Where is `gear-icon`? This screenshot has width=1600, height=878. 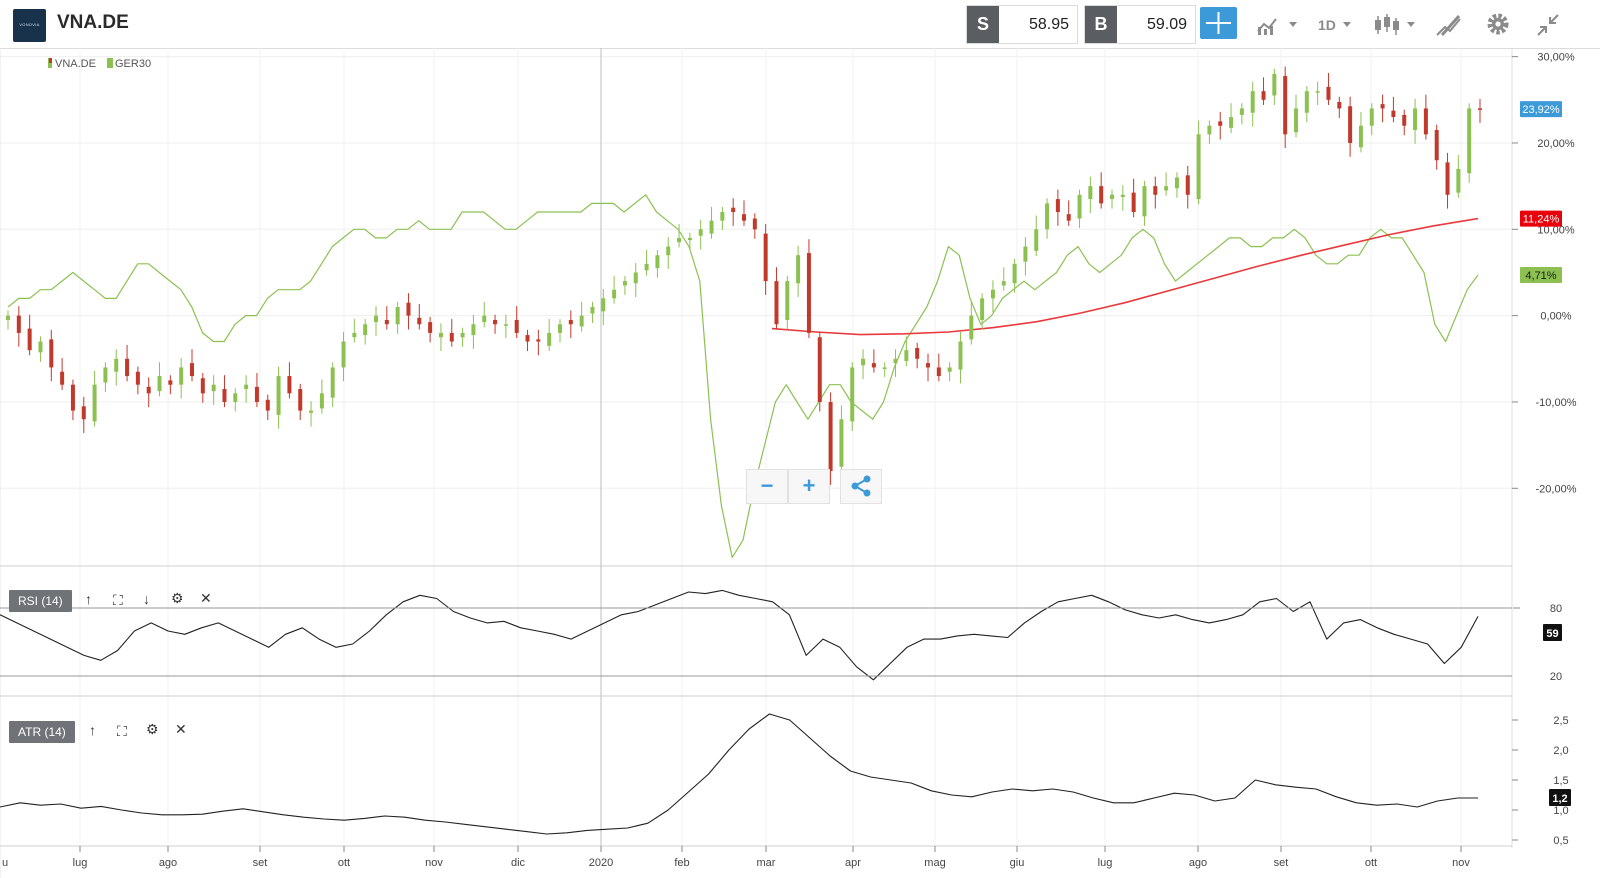 gear-icon is located at coordinates (1498, 24).